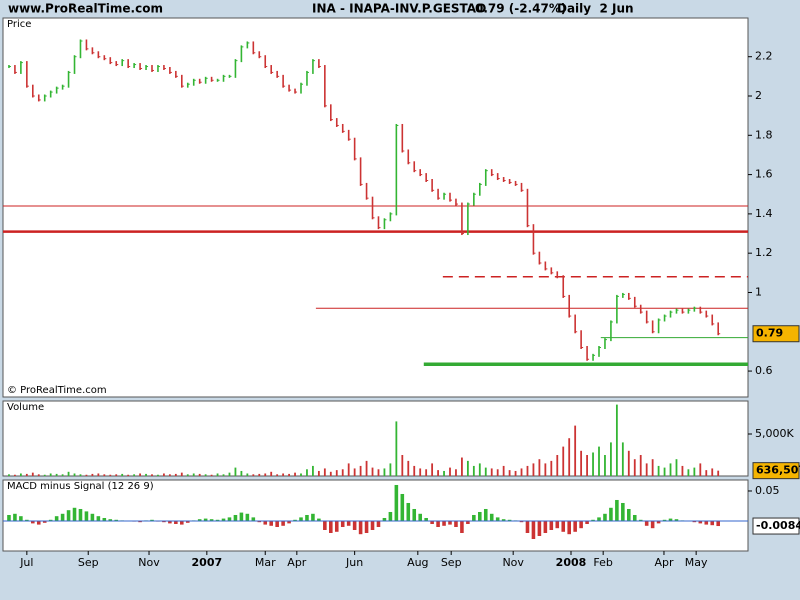 This screenshot has width=800, height=600. I want to click on y-tick-label: 5,000K, so click(774, 433).